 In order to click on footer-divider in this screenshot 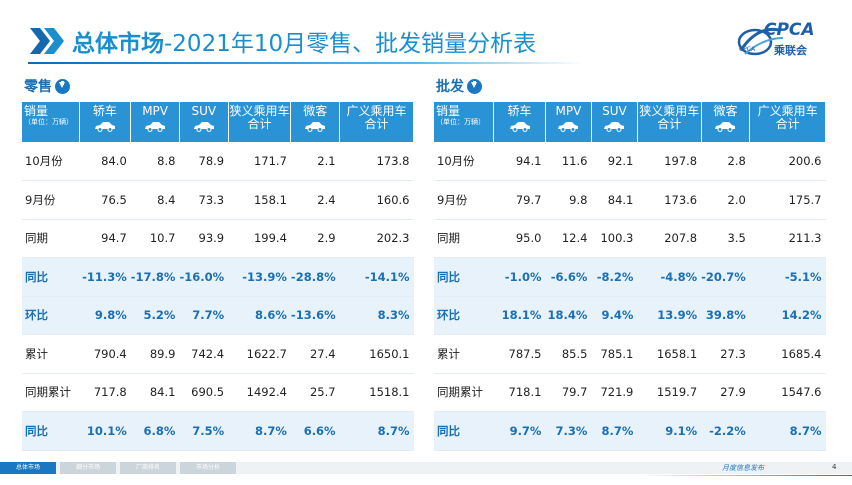, I will do `click(746, 475)`.